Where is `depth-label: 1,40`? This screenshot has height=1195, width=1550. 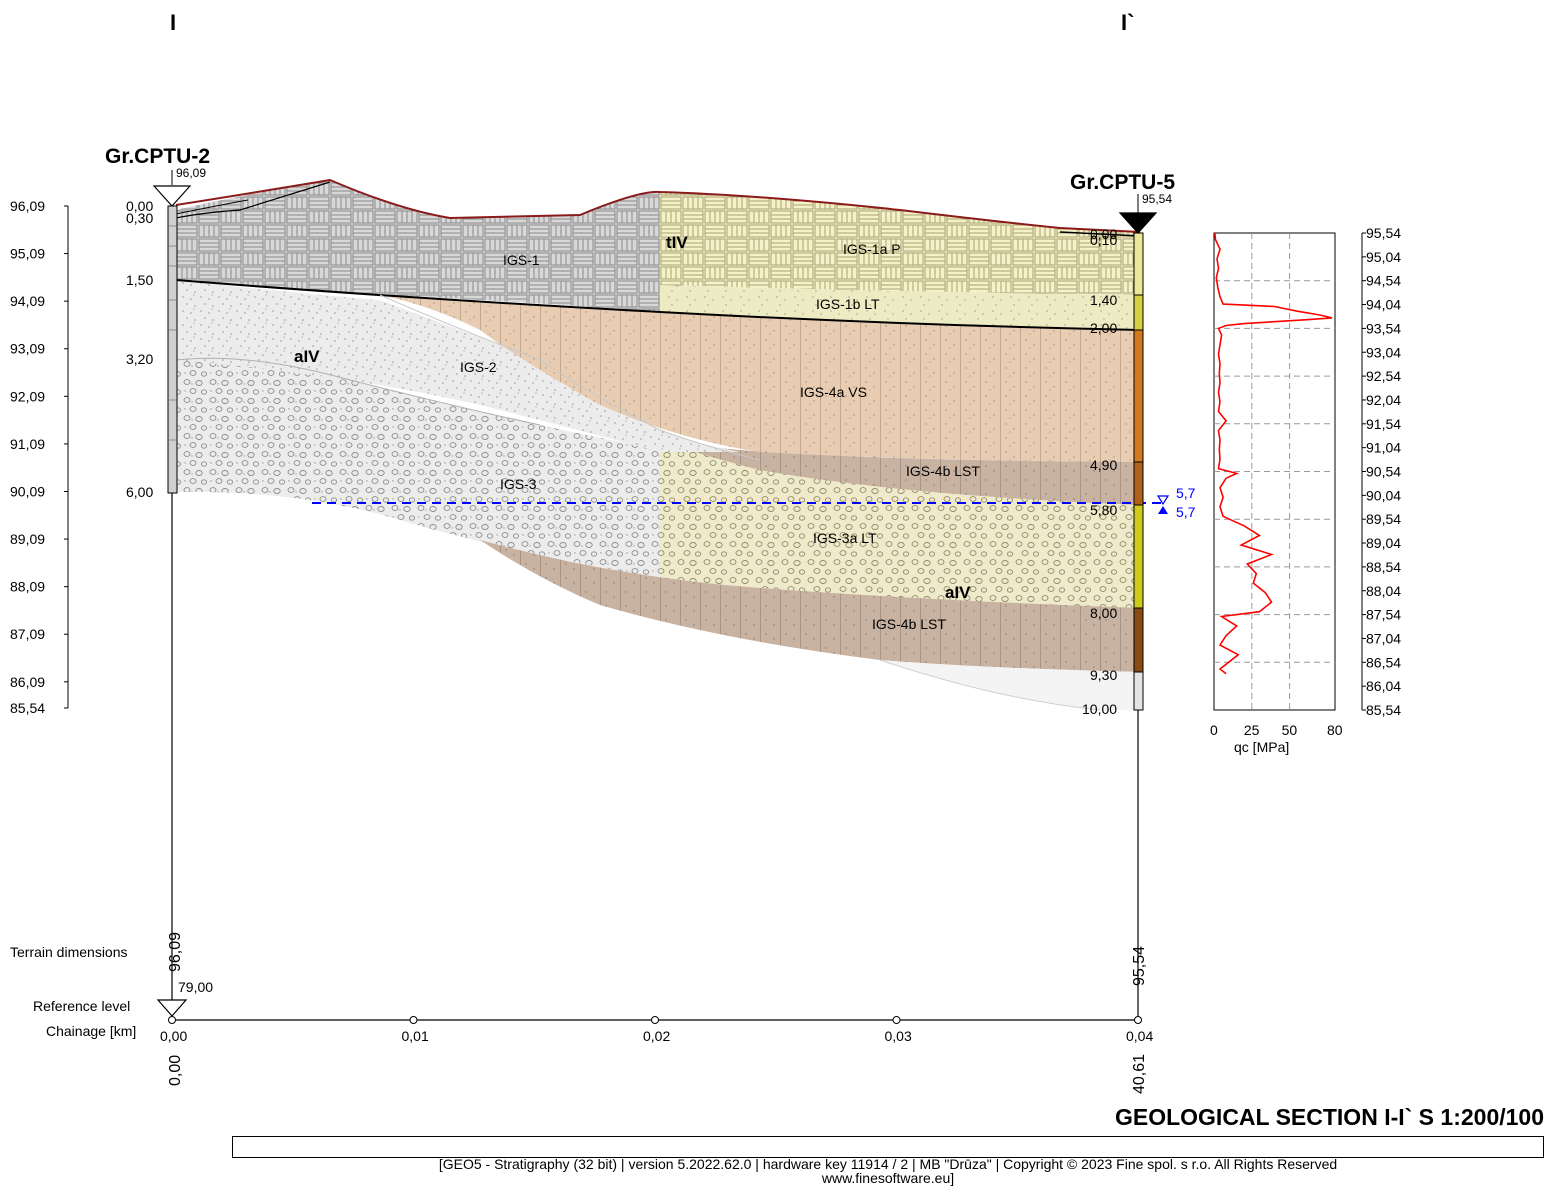 depth-label: 1,40 is located at coordinates (1103, 300).